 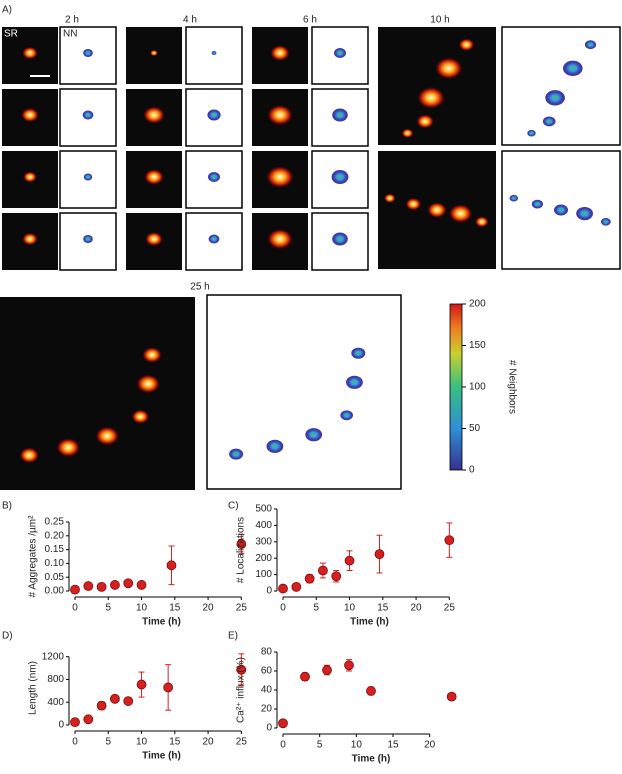 I want to click on y-tick-label: 0.15, so click(x=55, y=549).